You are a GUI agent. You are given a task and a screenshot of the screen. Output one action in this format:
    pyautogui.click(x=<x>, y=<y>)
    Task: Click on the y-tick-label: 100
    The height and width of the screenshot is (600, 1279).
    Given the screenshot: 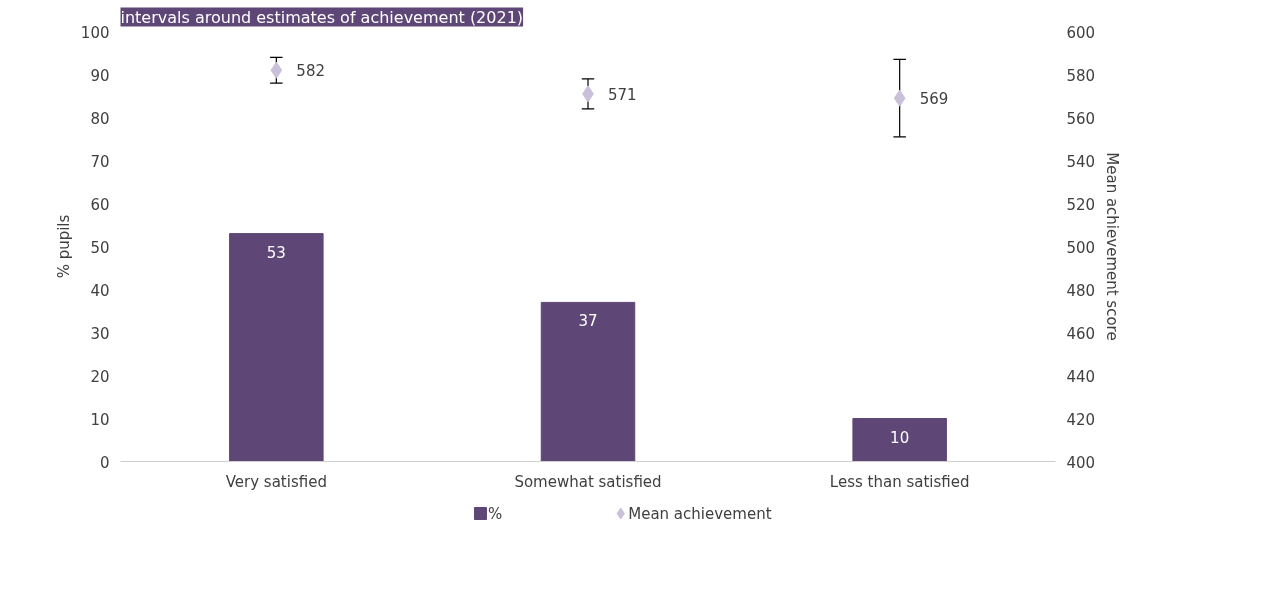 What is the action you would take?
    pyautogui.click(x=95, y=32)
    